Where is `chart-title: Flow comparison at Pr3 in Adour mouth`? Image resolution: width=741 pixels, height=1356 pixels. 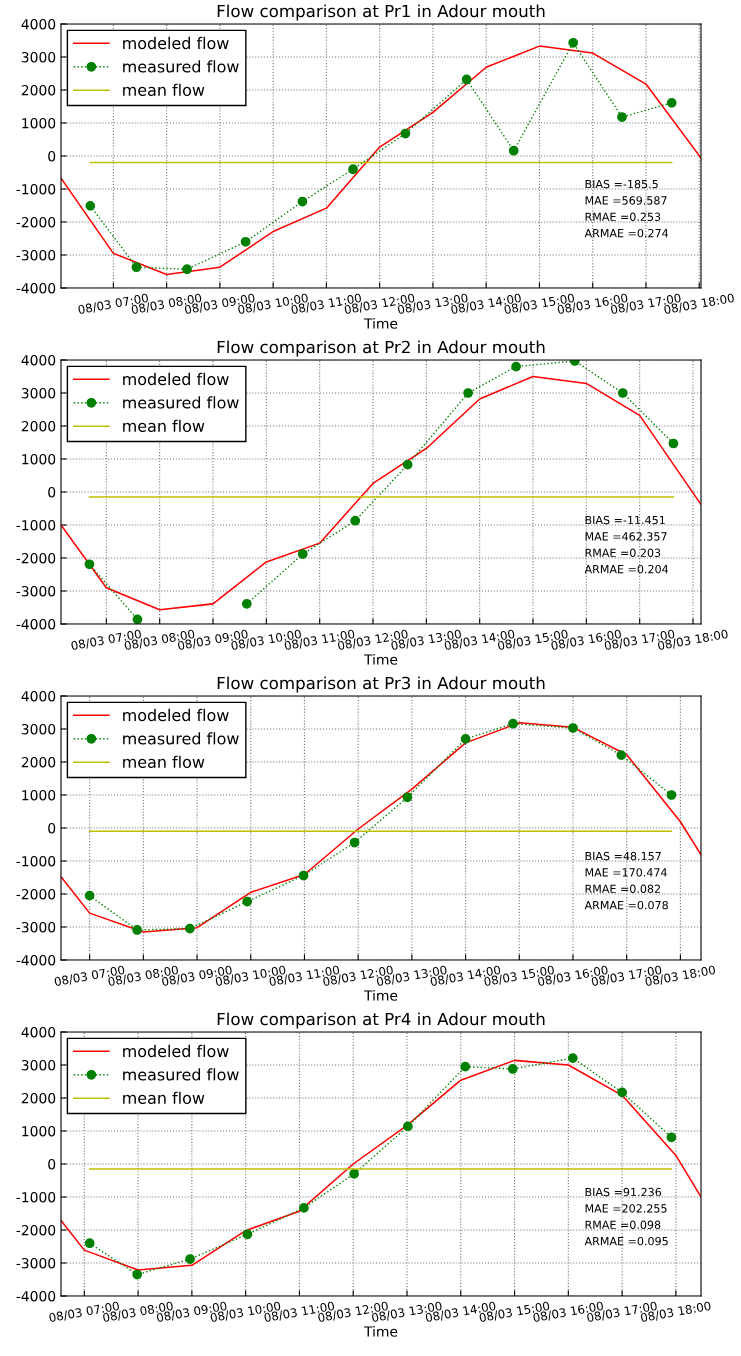
chart-title: Flow comparison at Pr3 in Adour mouth is located at coordinates (381, 684).